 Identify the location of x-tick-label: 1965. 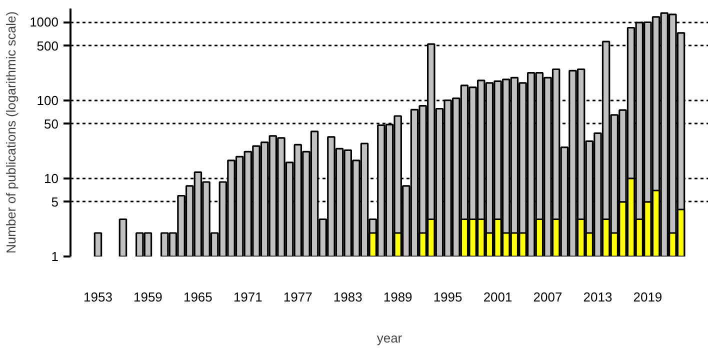
(197, 297).